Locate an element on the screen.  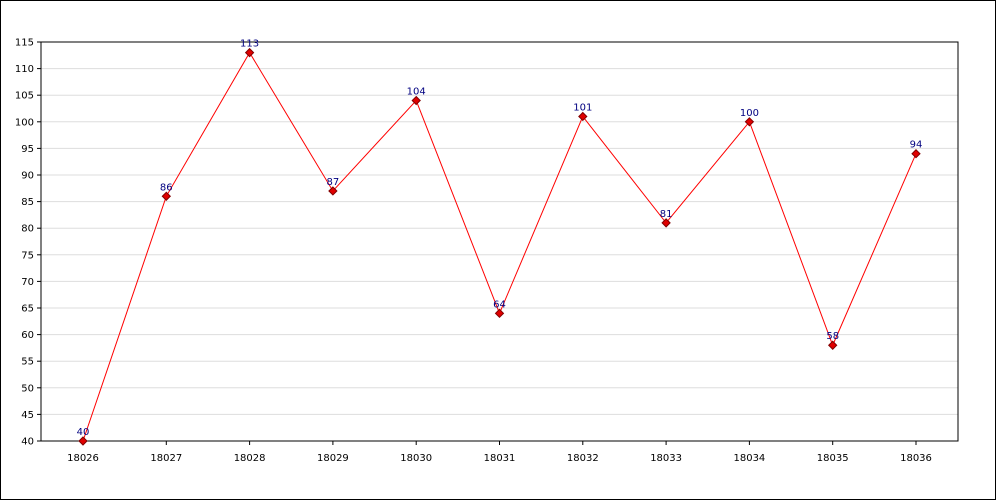
y-tick-label: 40 is located at coordinates (27, 442).